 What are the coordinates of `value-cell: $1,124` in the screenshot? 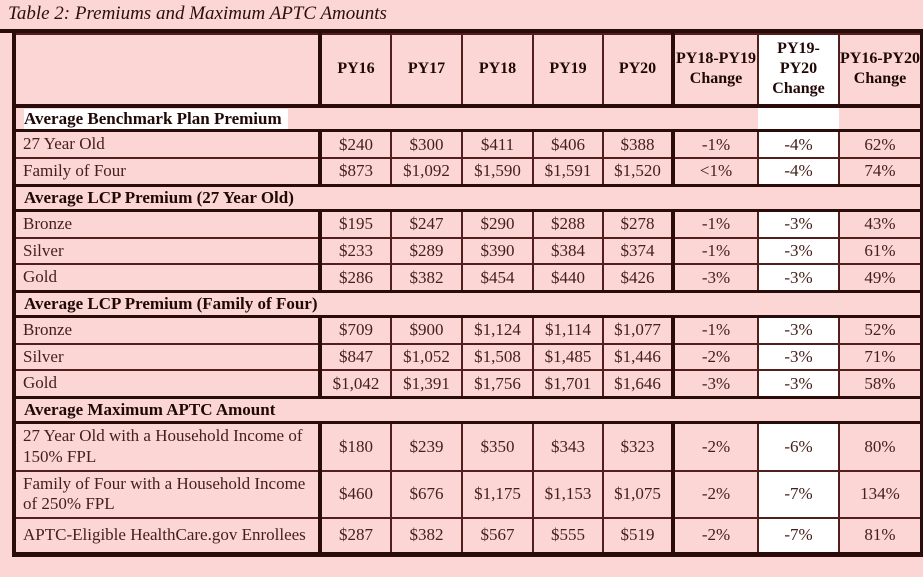 It's located at (497, 330).